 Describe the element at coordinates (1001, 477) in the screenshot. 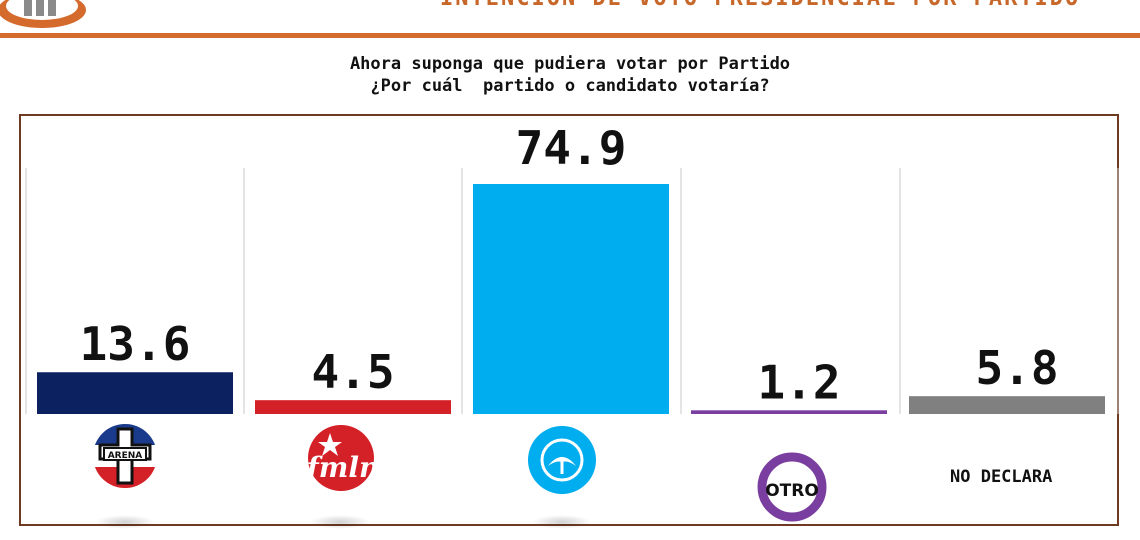

I see `no-declara-label: NO DECLARA` at that location.